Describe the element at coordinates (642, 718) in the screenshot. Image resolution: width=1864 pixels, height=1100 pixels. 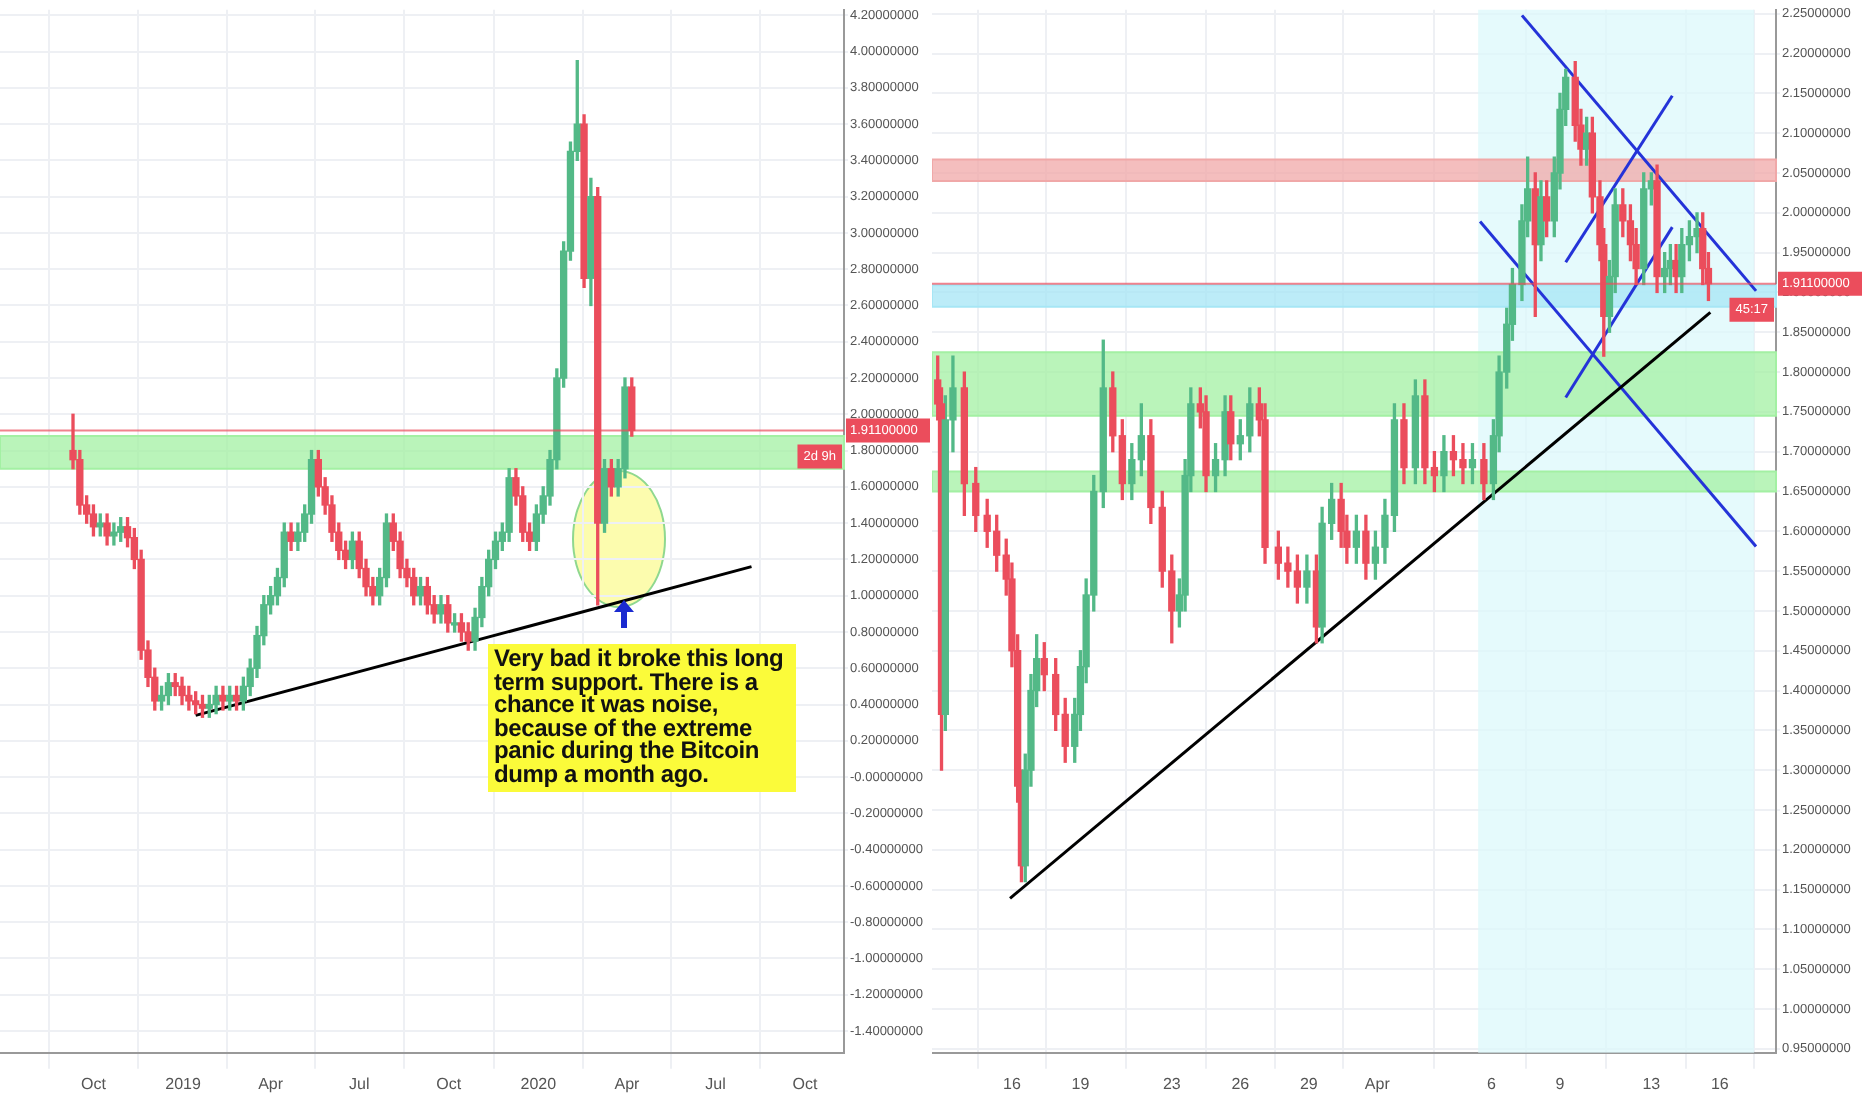
I see `annotation: Very bad it broke this long term support. There is a chance it was noise, because of the extreme panic during the Bitcoin dump a month ago.` at that location.